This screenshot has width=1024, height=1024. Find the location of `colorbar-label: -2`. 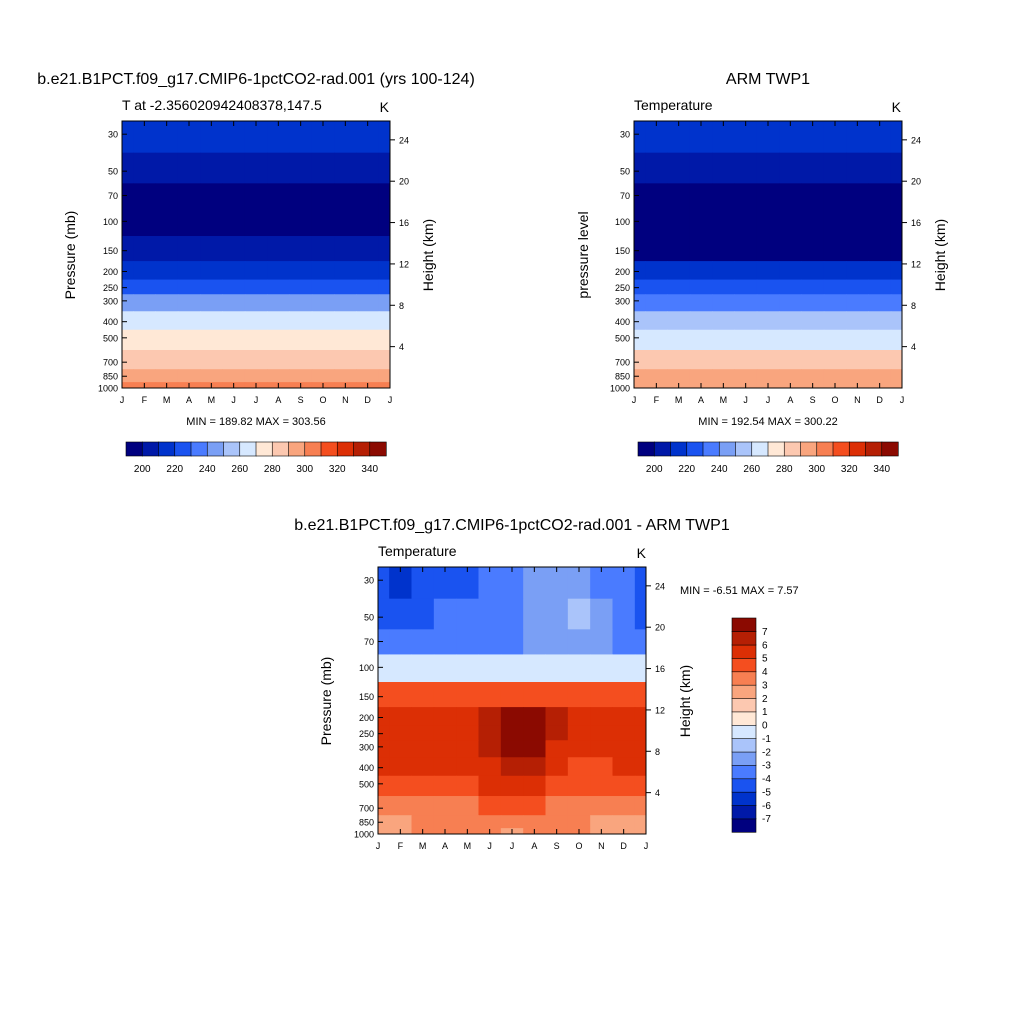

colorbar-label: -2 is located at coordinates (766, 752).